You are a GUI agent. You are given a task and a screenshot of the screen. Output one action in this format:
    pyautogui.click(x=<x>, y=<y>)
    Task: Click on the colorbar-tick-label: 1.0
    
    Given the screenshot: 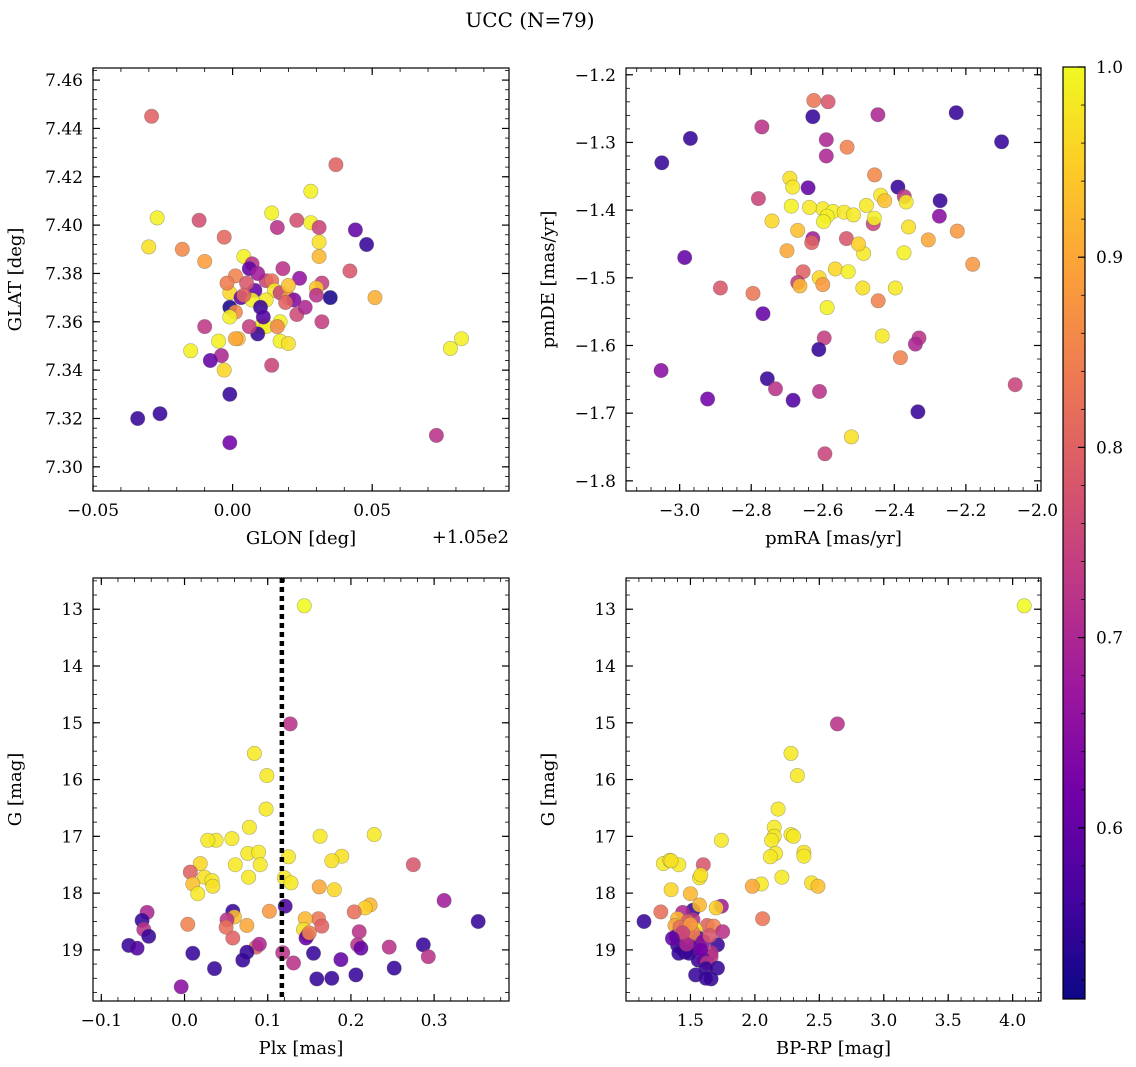 What is the action you would take?
    pyautogui.click(x=1109, y=68)
    